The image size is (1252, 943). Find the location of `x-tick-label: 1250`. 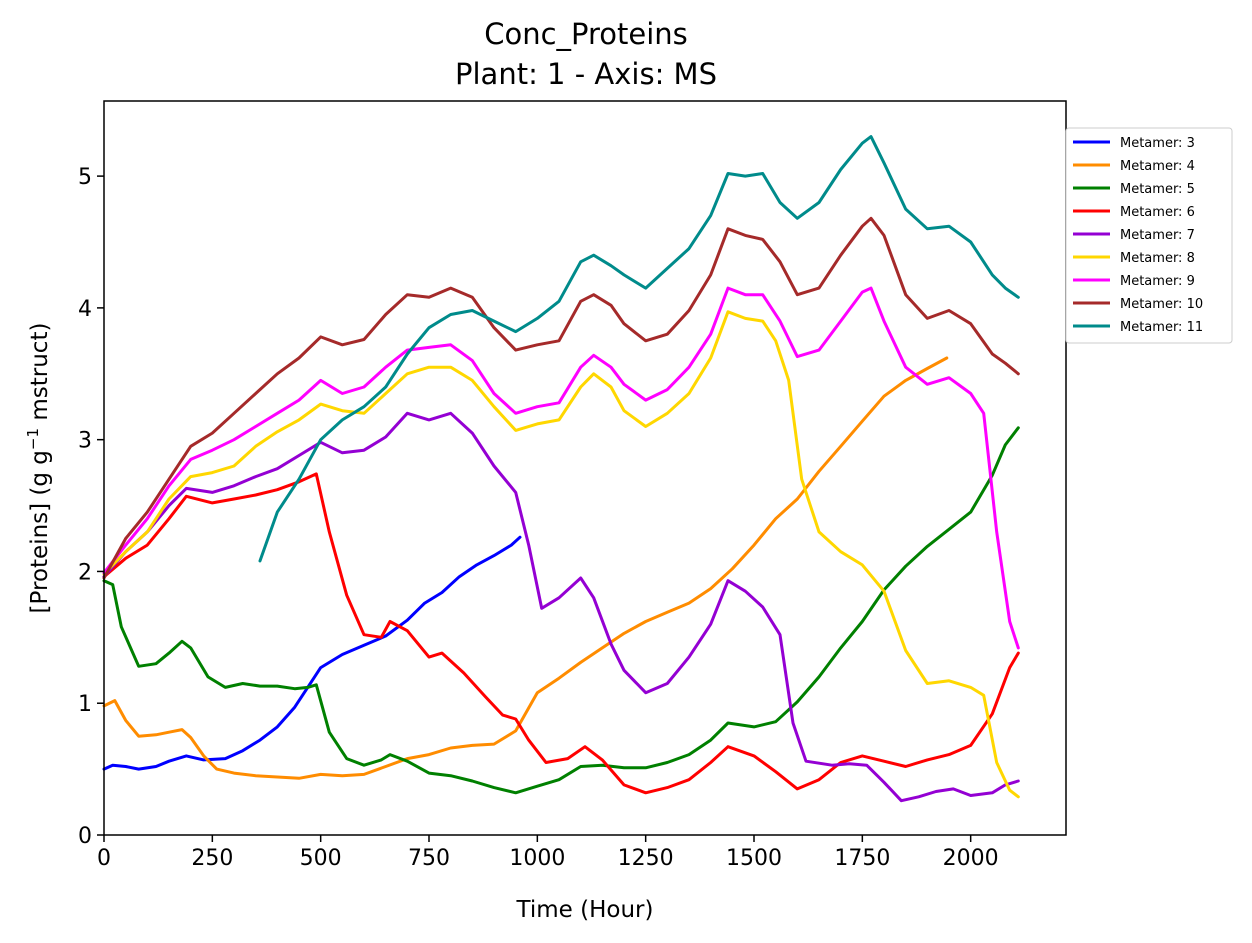

x-tick-label: 1250 is located at coordinates (646, 858).